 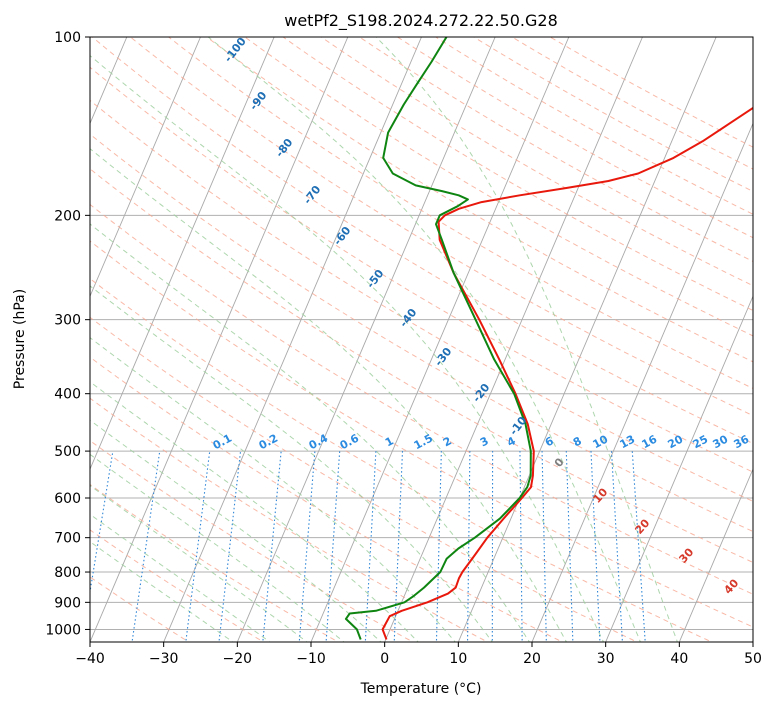 What do you see at coordinates (222, 442) in the screenshot?
I see `line-label: 0.1` at bounding box center [222, 442].